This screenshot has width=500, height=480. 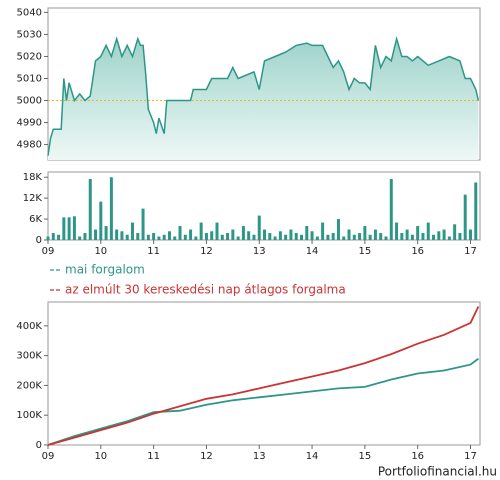 What do you see at coordinates (29, 145) in the screenshot?
I see `y-tick-label: 4980` at bounding box center [29, 145].